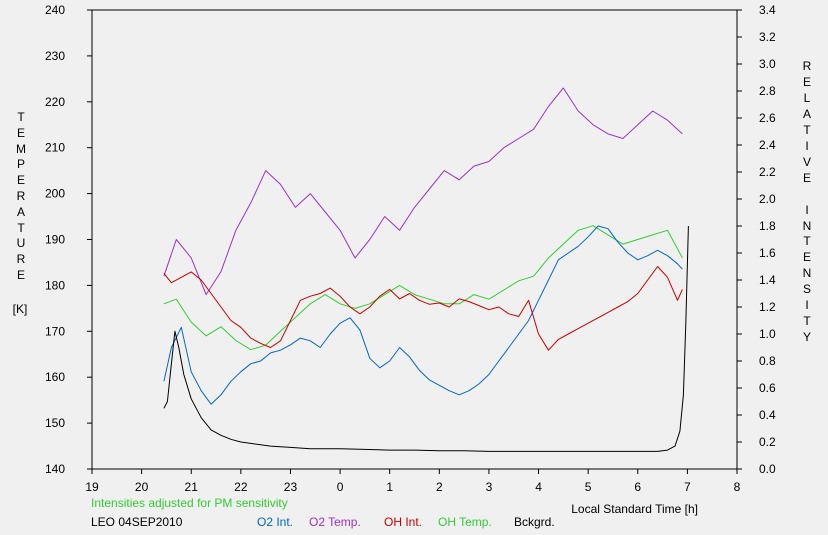 This screenshot has height=535, width=828. What do you see at coordinates (767, 37) in the screenshot?
I see `y-right-tick-label: 3.2` at bounding box center [767, 37].